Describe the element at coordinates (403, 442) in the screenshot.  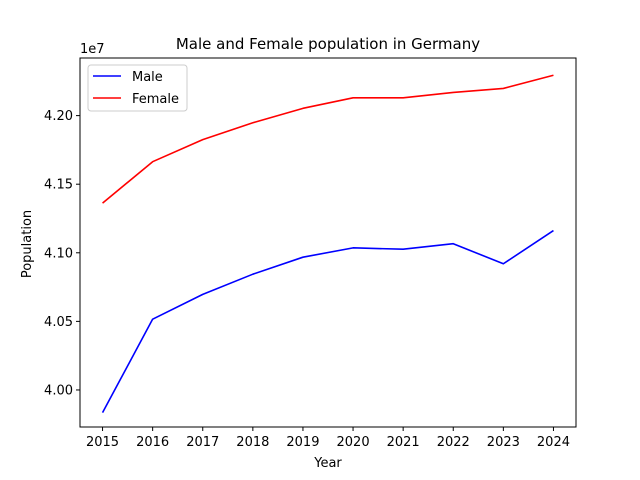
I see `x-tick-label: 2021` at that location.